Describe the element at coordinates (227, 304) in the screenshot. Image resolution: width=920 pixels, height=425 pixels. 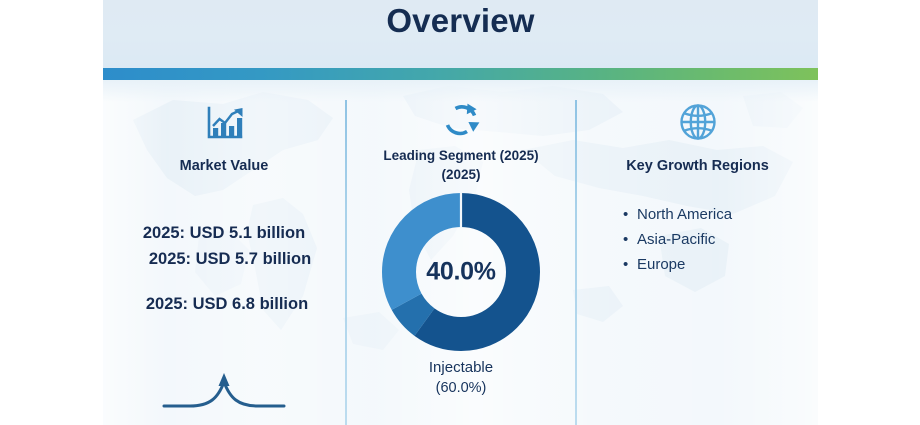
I see `market-value-line-3: 2025: USD 6.8 billion` at that location.